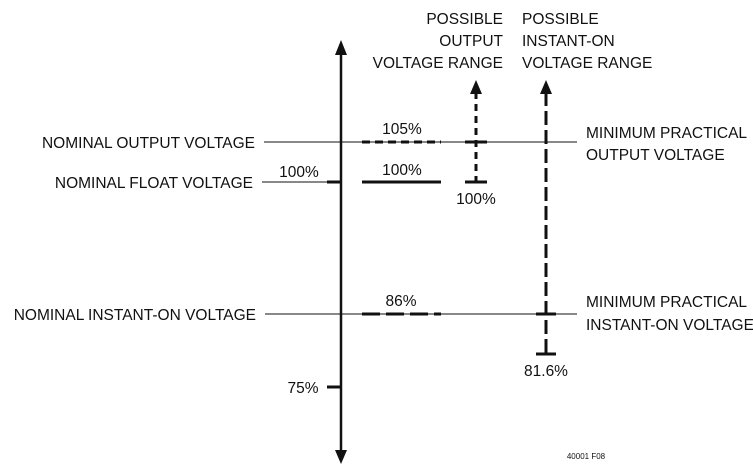 This screenshot has height=464, width=753. Describe the element at coordinates (341, 47) in the screenshot. I see `axis-up-arrow-icon` at that location.